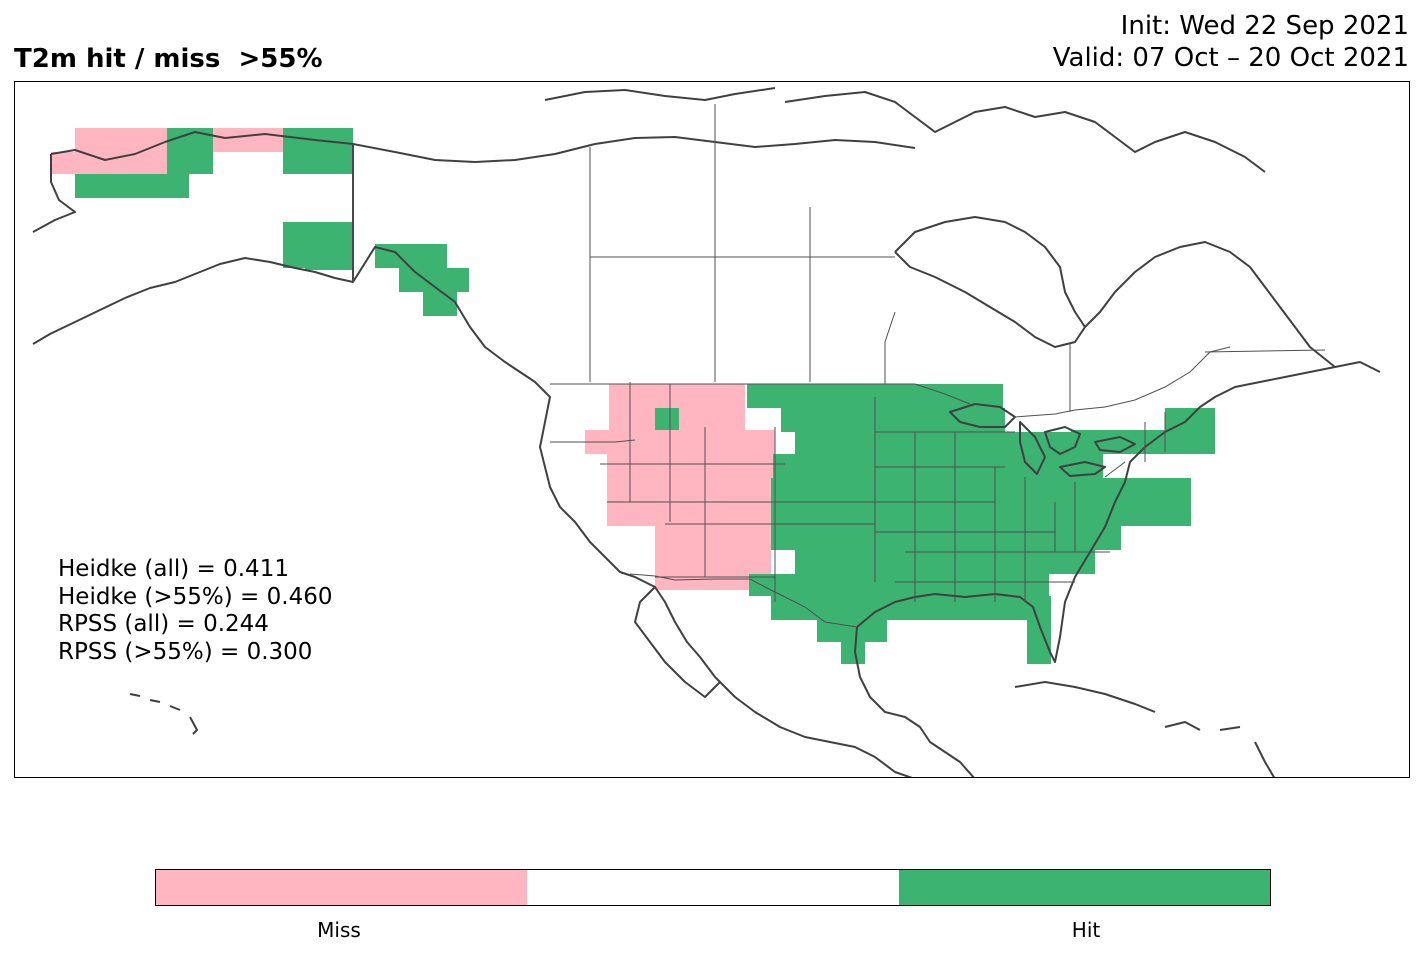 The height and width of the screenshot is (956, 1425). I want to click on coastline-baja, so click(677, 642).